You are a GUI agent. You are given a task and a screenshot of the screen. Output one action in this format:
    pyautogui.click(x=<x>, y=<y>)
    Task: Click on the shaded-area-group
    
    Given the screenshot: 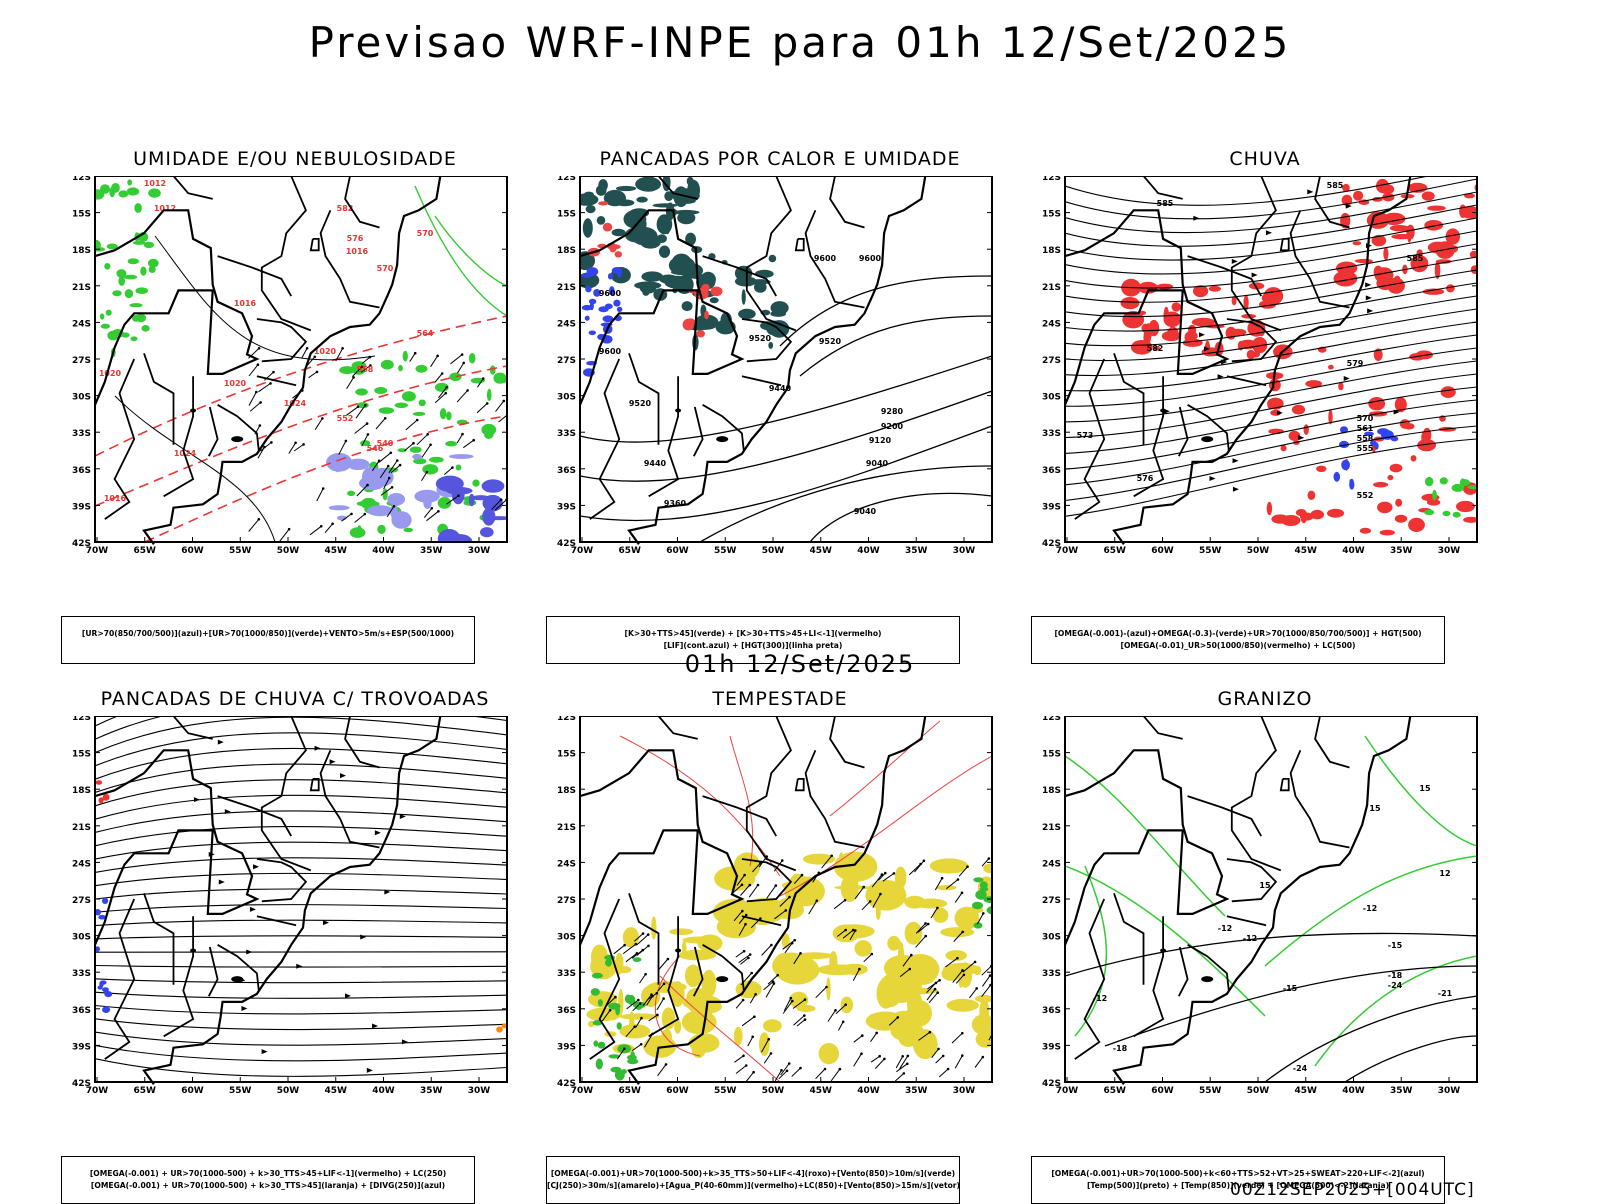 What is the action you would take?
    pyautogui.click(x=501, y=1028)
    